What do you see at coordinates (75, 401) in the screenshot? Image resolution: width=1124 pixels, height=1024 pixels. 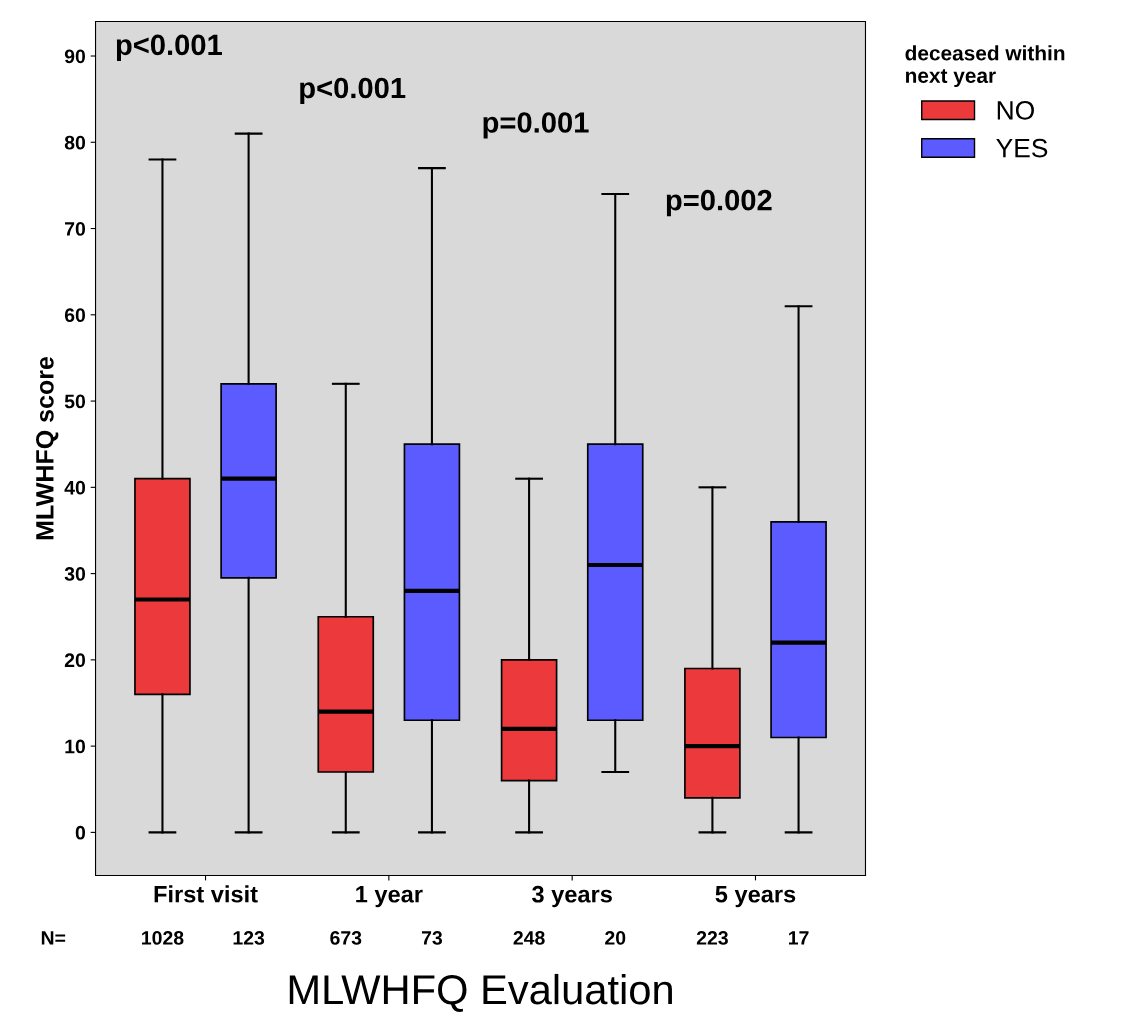 I see `y-tick-label: 50` at bounding box center [75, 401].